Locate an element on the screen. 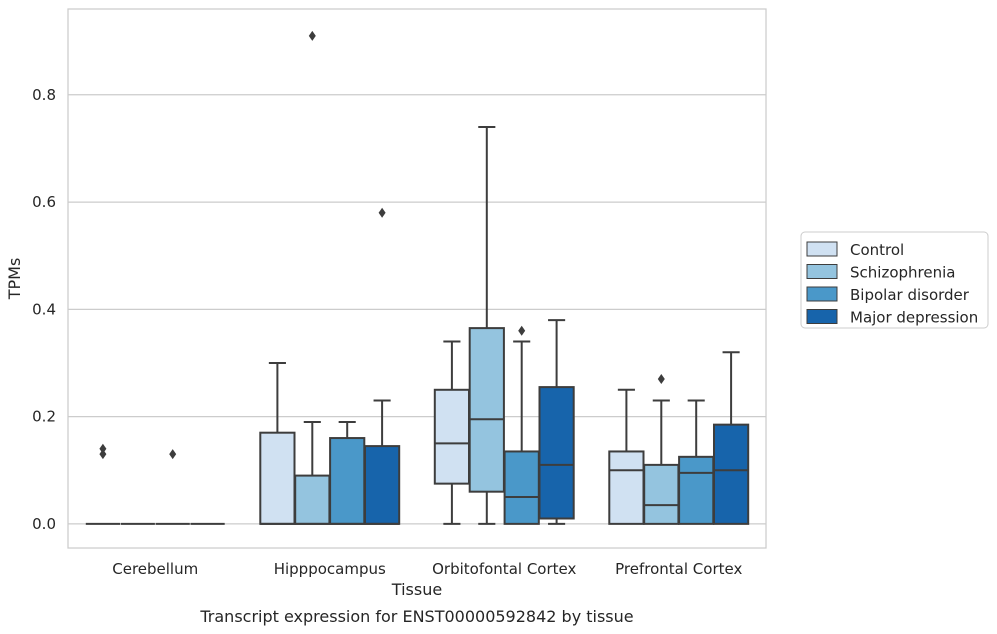  x-tick-label: Prefrontal Cortex is located at coordinates (678, 569).